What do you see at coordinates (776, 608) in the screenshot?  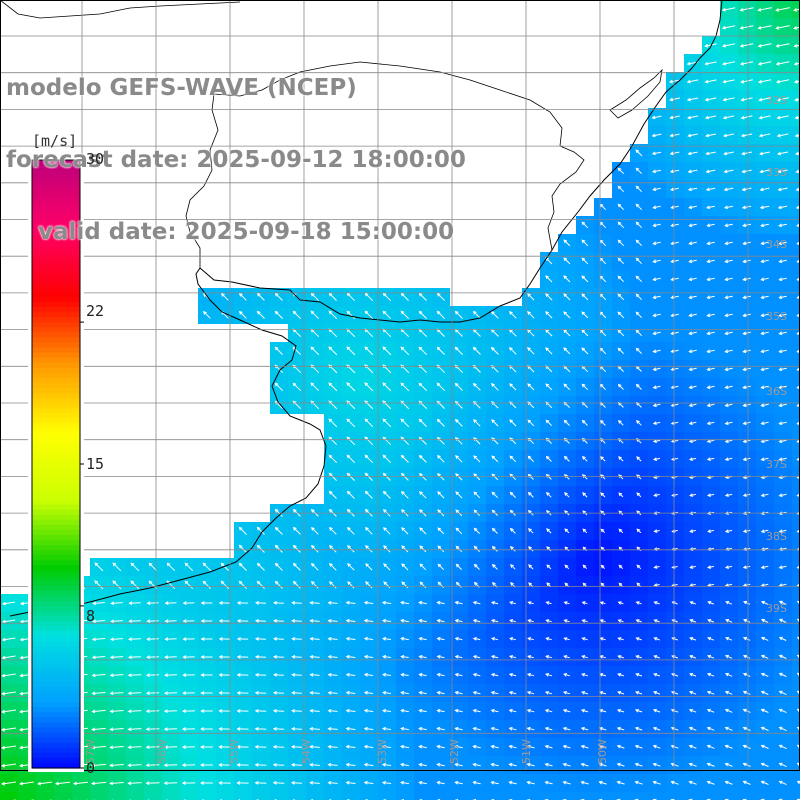 I see `lat-label-39s: 39S` at bounding box center [776, 608].